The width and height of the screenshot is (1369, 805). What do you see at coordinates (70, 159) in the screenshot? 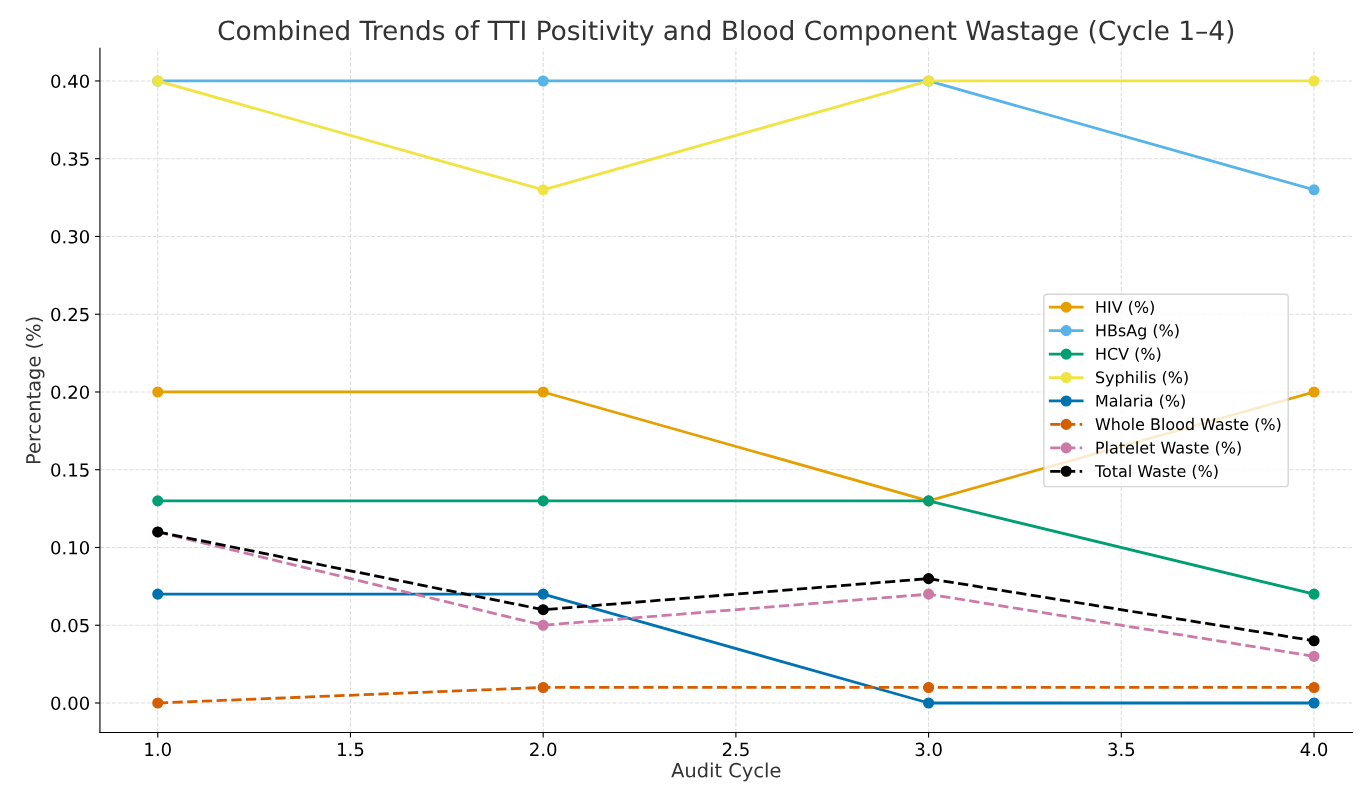
I see `y-tick-label: 0.35` at bounding box center [70, 159].